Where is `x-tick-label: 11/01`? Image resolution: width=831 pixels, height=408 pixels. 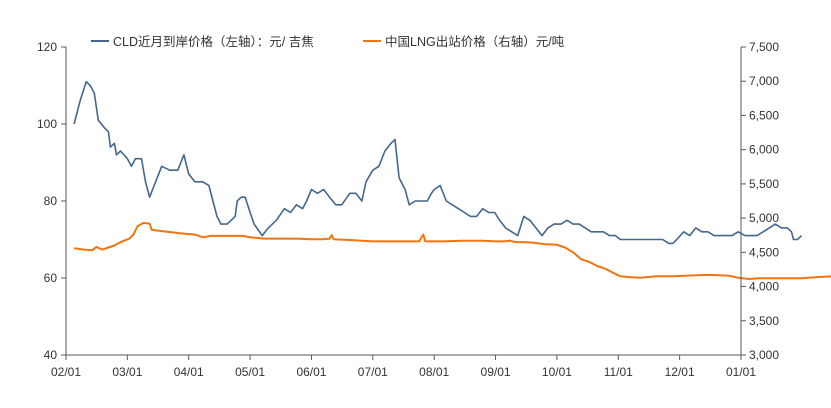 x-tick-label: 11/01 is located at coordinates (618, 372).